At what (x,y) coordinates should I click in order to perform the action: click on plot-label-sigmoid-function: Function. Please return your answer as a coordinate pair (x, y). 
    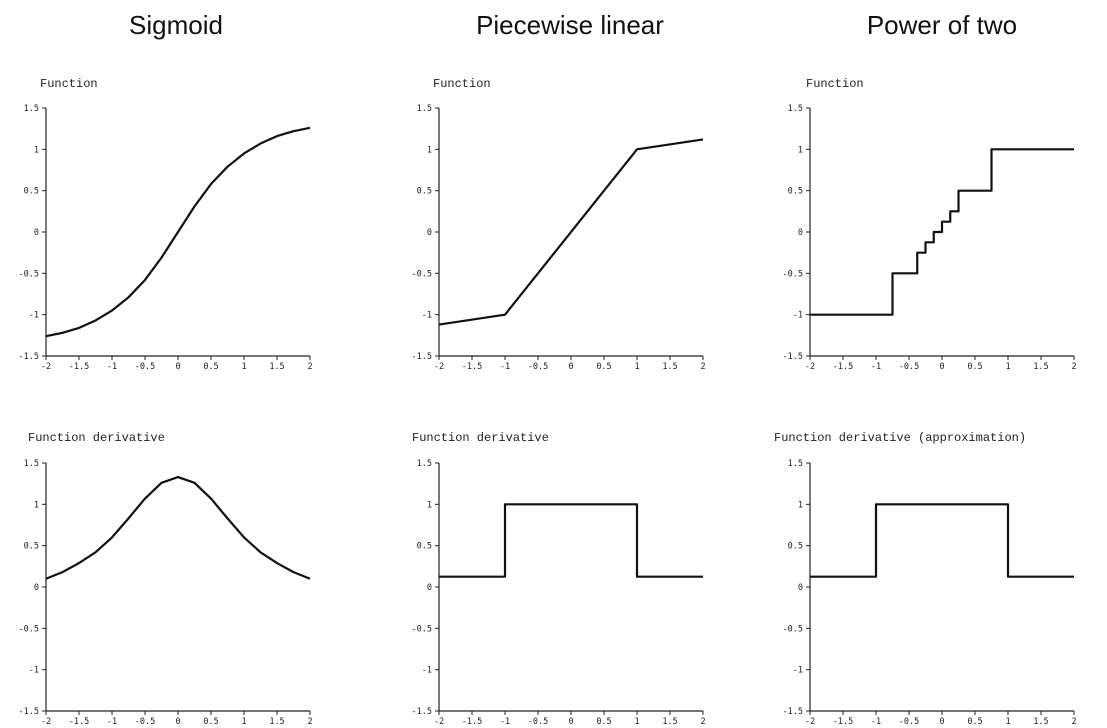
    Looking at the image, I should click on (69, 84).